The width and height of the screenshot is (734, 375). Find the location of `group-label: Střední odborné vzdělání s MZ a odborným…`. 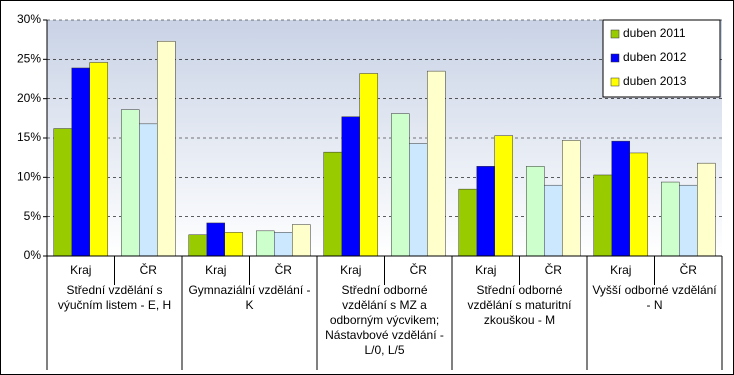

group-label: Střední odborné vzdělání s MZ a odborným… is located at coordinates (384, 320).